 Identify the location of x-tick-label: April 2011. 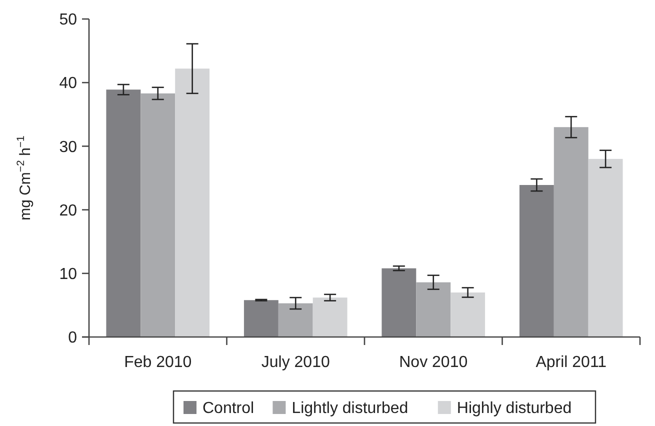
(571, 362).